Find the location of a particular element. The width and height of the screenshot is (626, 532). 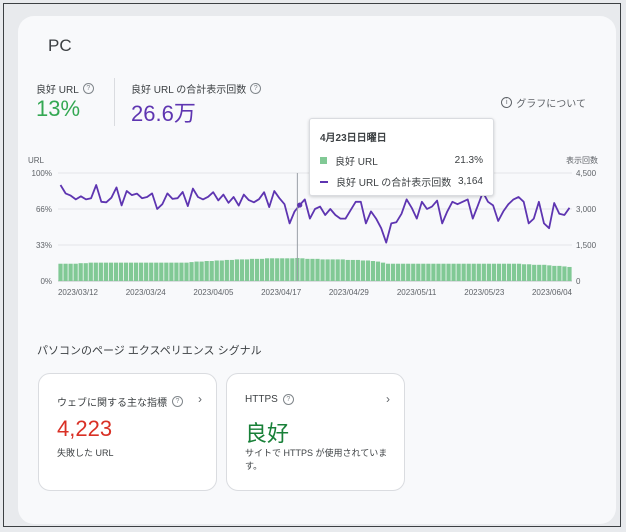

left-axis-label: URL is located at coordinates (36, 160).